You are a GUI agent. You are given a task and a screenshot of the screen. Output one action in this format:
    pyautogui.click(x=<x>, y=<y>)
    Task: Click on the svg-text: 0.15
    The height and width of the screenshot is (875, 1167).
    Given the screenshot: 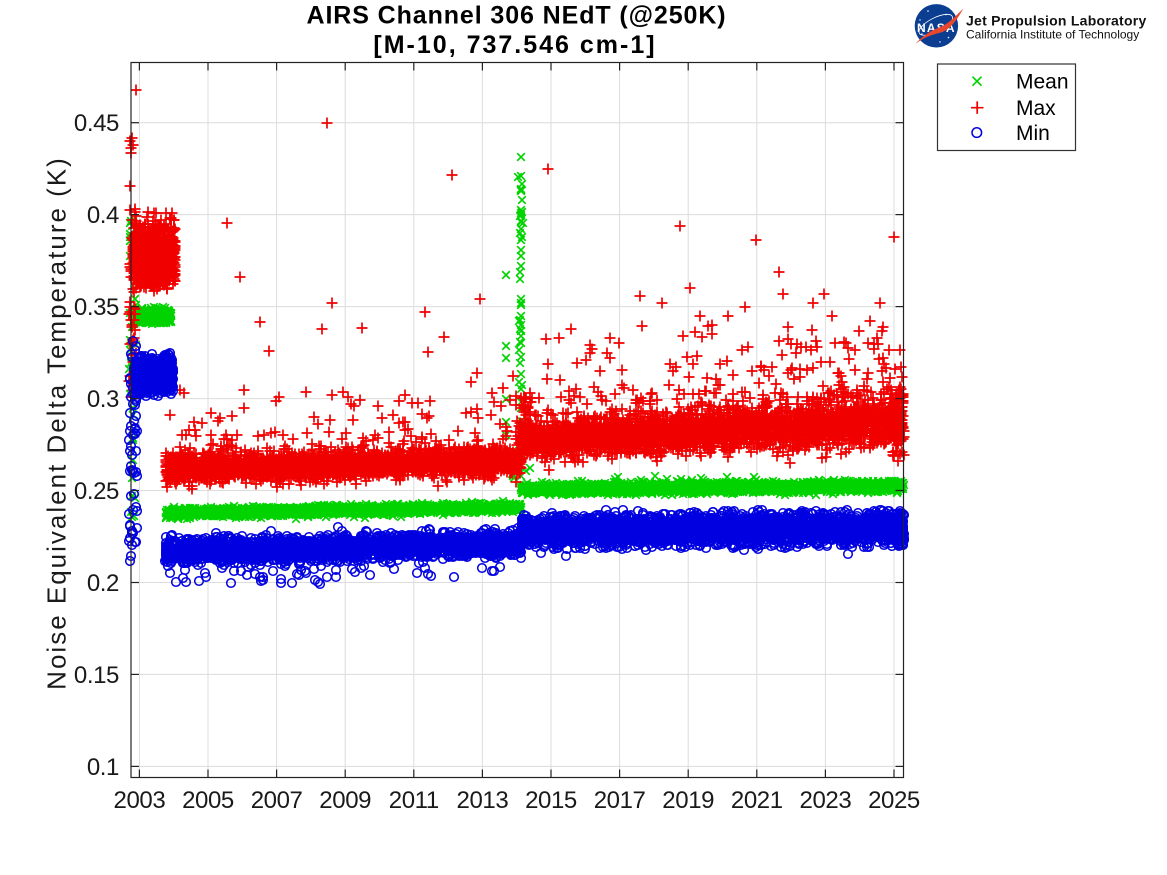 What is the action you would take?
    pyautogui.click(x=96, y=675)
    